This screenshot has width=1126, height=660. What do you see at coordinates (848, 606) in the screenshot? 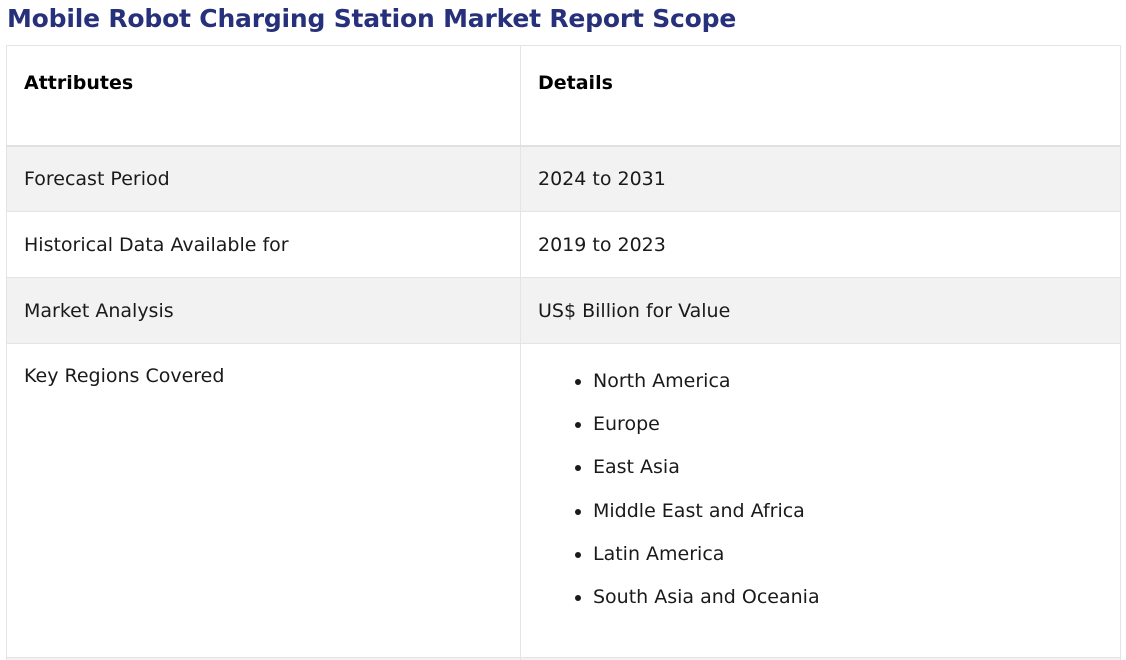
I see `list-item-region: South Asia and Oceania` at bounding box center [848, 606].